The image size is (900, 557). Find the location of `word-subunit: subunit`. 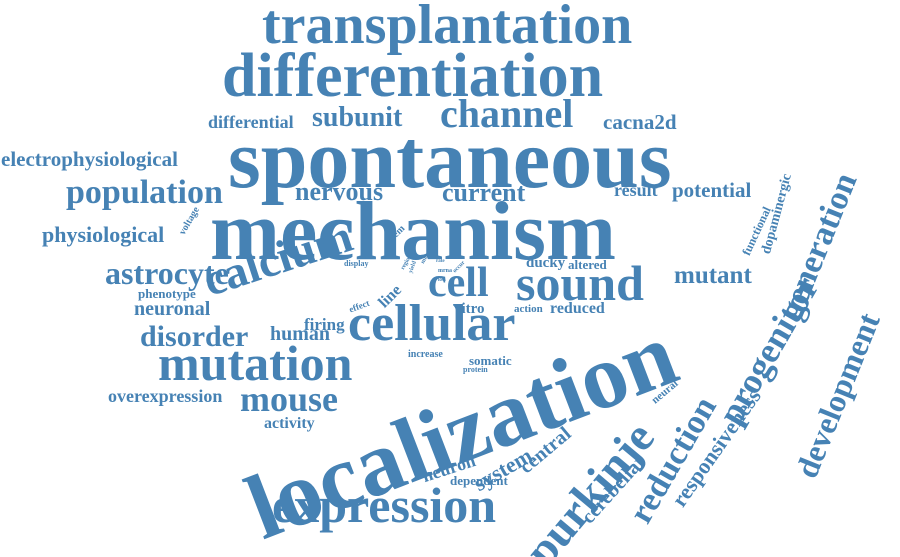

word-subunit: subunit is located at coordinates (357, 117).